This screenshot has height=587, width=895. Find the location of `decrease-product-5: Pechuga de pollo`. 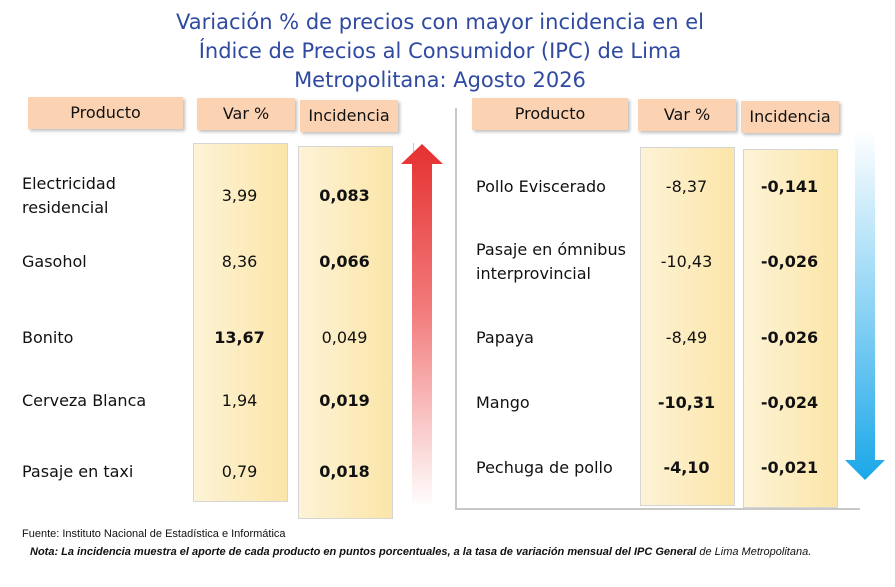

decrease-product-5: Pechuga de pollo is located at coordinates (544, 468).